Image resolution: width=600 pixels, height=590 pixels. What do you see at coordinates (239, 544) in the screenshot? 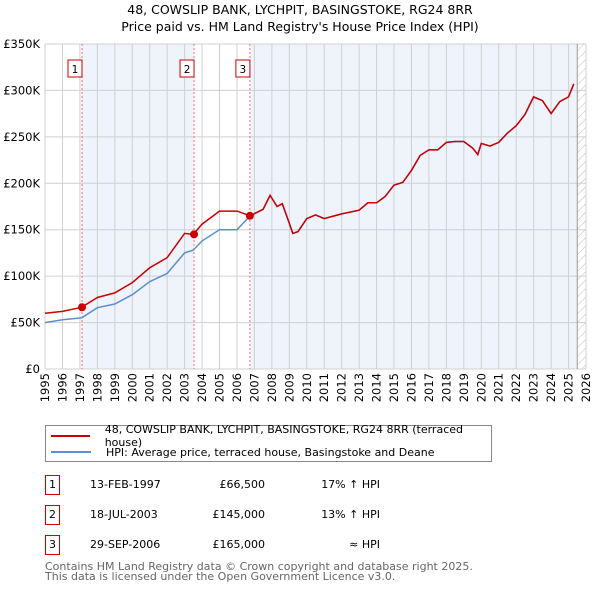
I see `transaction-price: £165,000` at bounding box center [239, 544].